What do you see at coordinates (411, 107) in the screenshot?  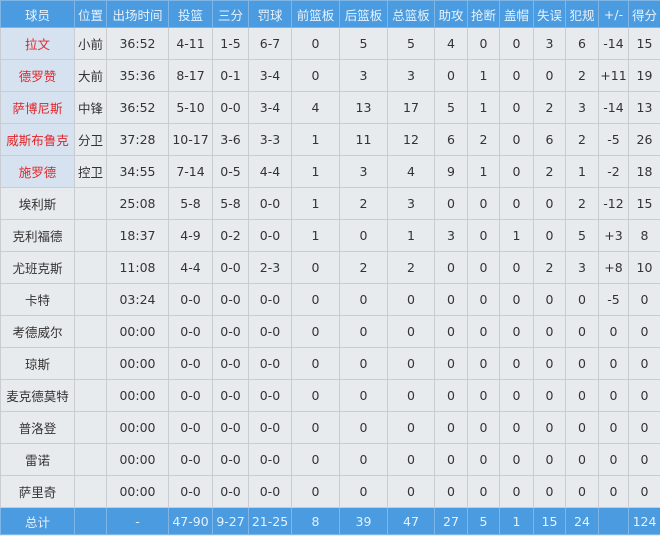 I see `cell-total-reb: 17` at bounding box center [411, 107].